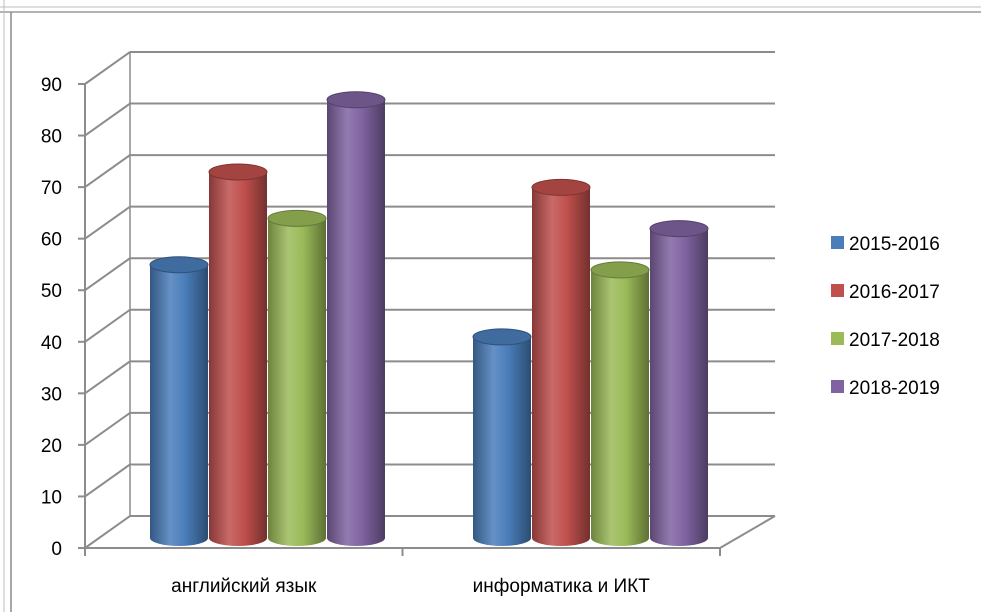 This screenshot has width=981, height=612. What do you see at coordinates (894, 244) in the screenshot?
I see `legend-label: 2015-2016` at bounding box center [894, 244].